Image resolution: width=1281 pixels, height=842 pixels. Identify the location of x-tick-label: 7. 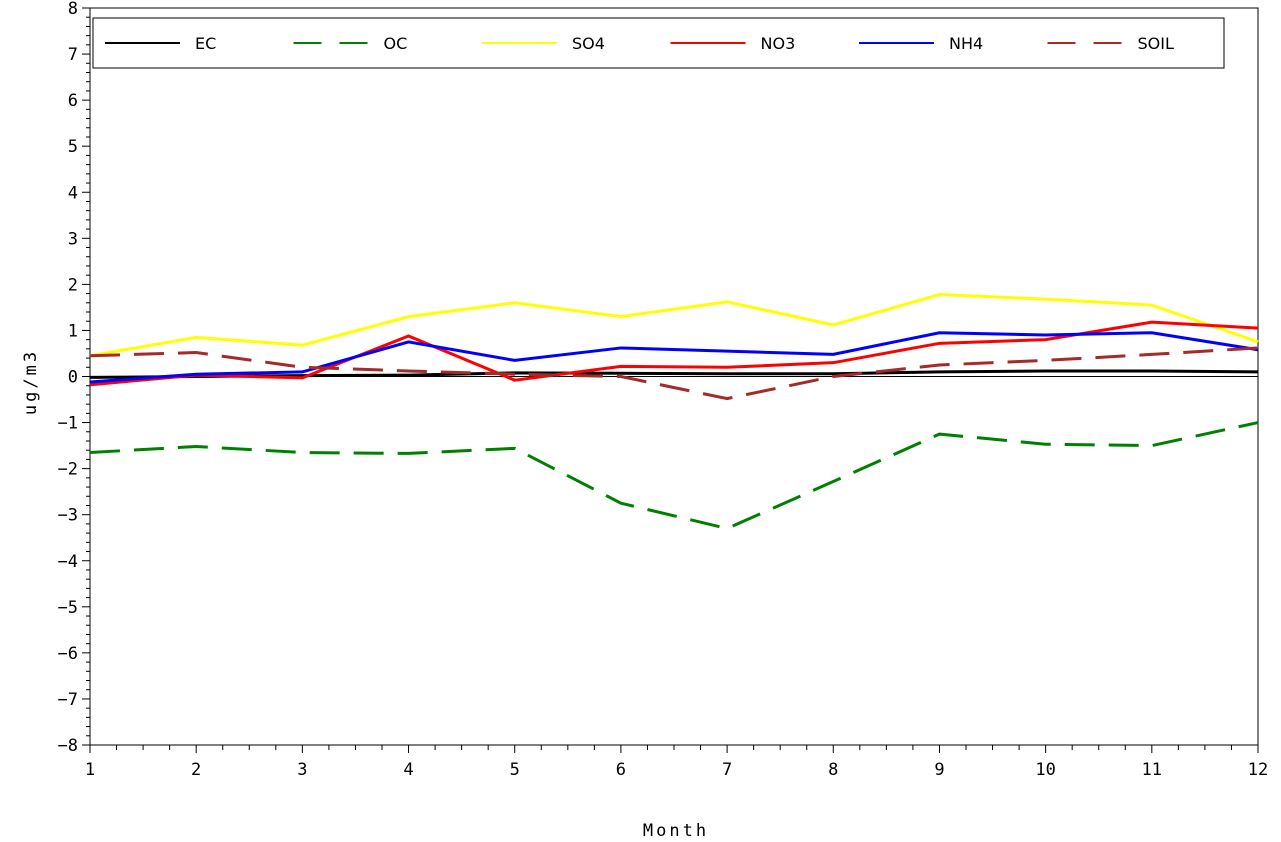
(727, 770).